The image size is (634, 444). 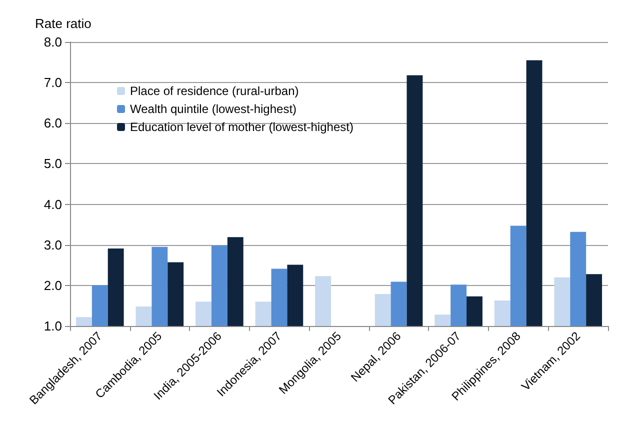 What do you see at coordinates (63, 23) in the screenshot?
I see `y-axis-title: Rate ratio` at bounding box center [63, 23].